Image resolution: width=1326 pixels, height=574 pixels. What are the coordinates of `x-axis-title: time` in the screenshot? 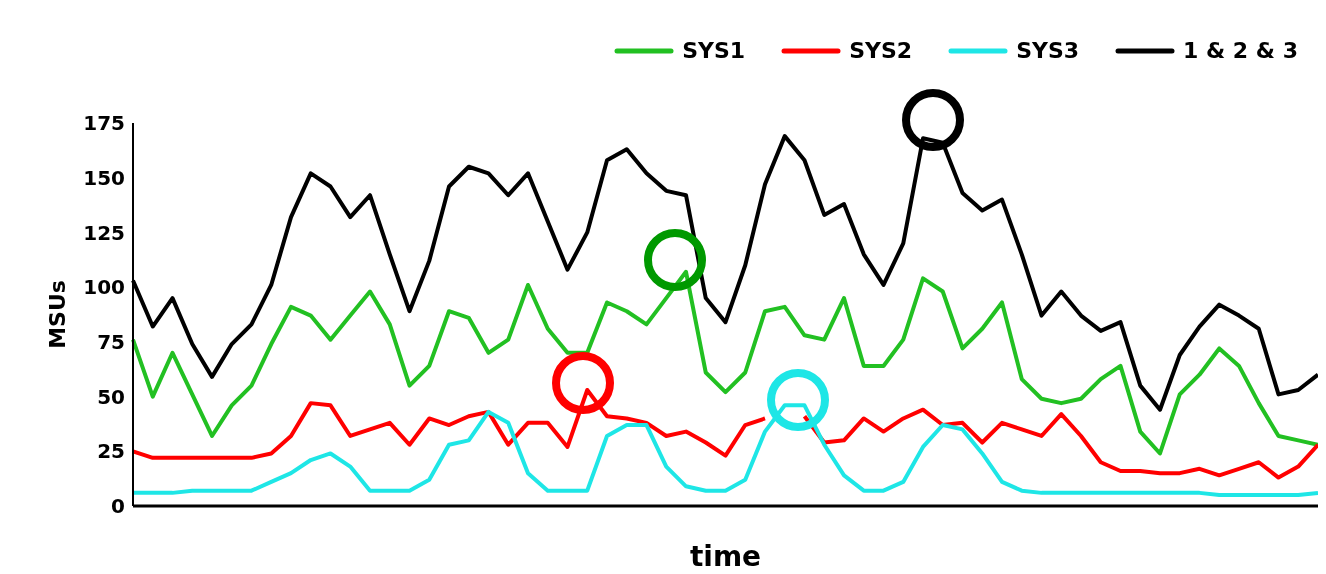 It's located at (725, 556).